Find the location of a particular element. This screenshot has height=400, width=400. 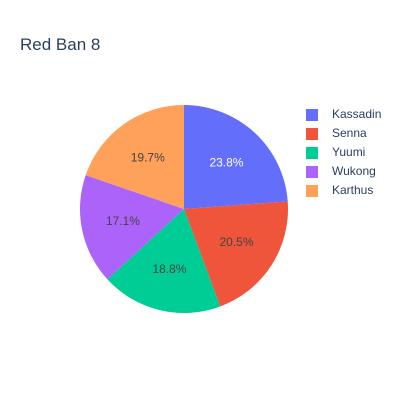

legend-label: Senna is located at coordinates (349, 133).